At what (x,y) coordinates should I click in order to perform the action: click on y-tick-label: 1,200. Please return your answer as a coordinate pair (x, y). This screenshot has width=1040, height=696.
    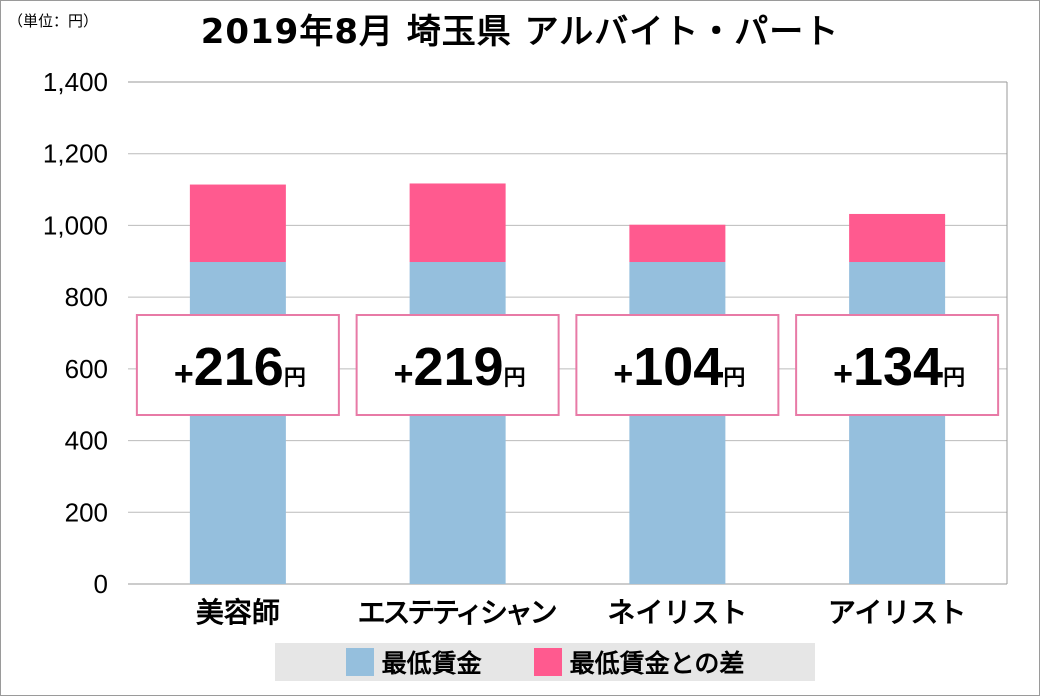
    Looking at the image, I should click on (75, 154).